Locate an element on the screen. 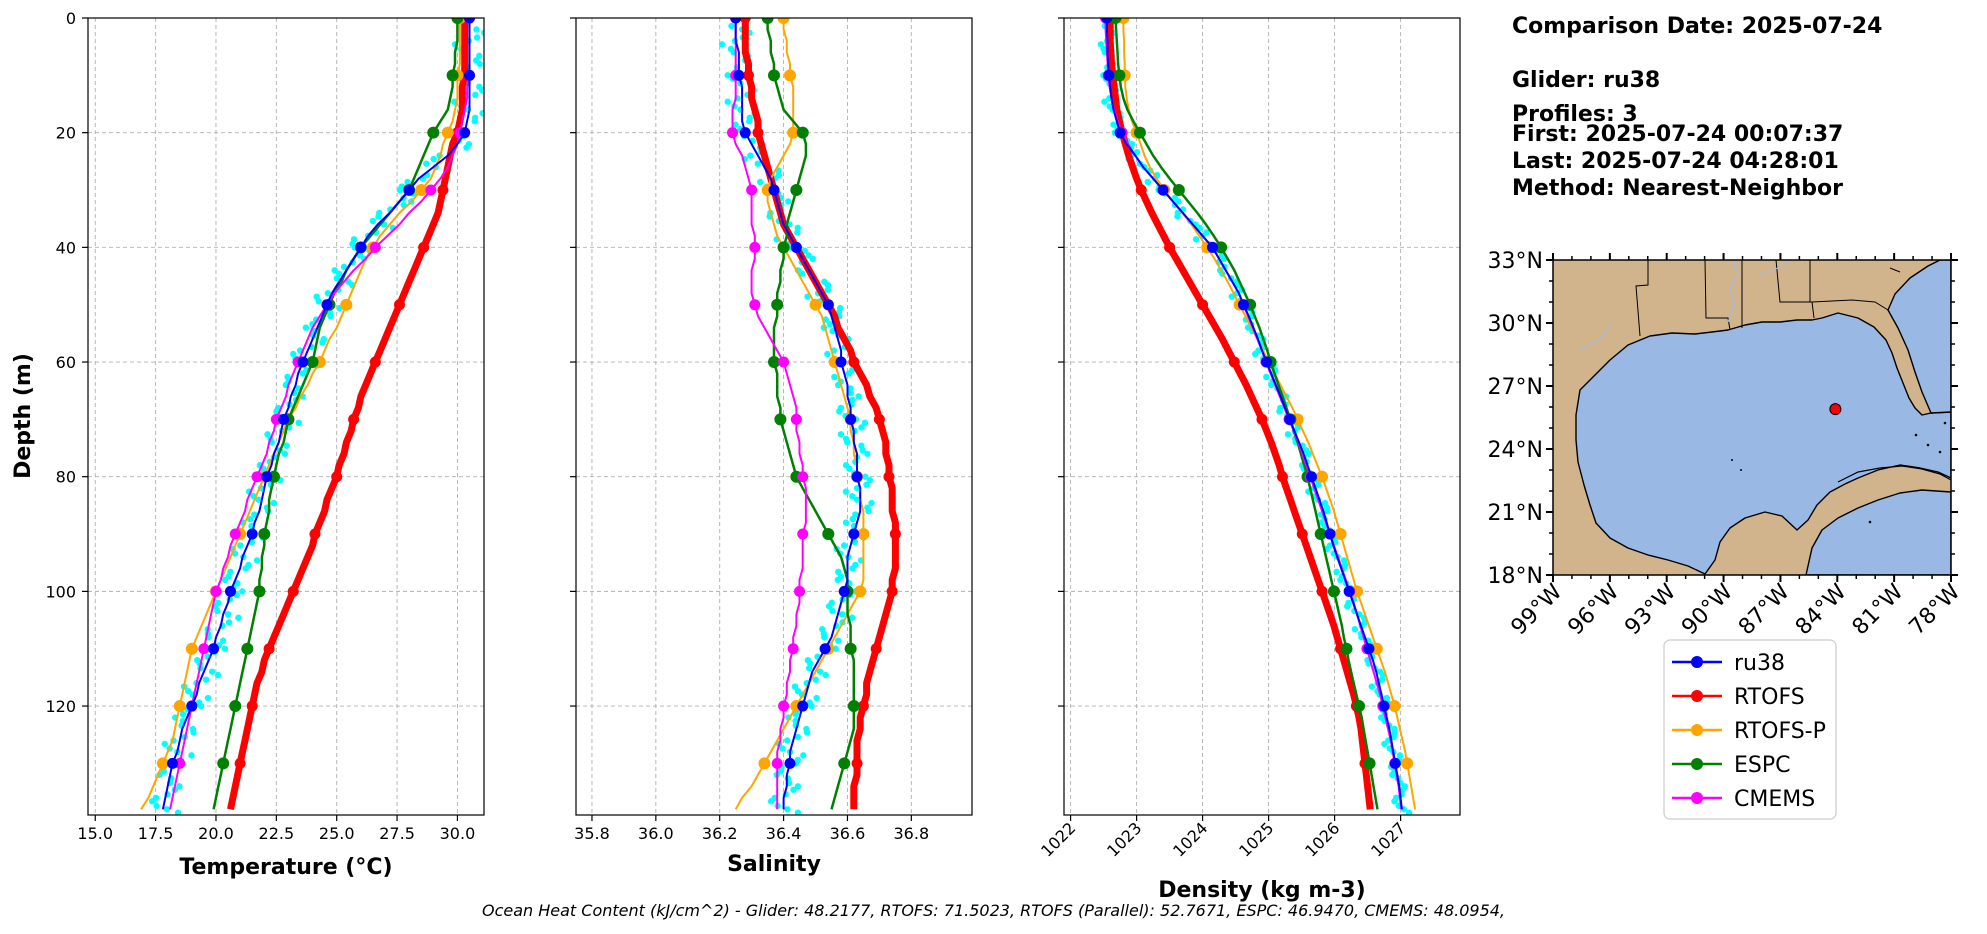 This screenshot has height=934, width=1987. map-lat-label: 24°N is located at coordinates (1515, 450).